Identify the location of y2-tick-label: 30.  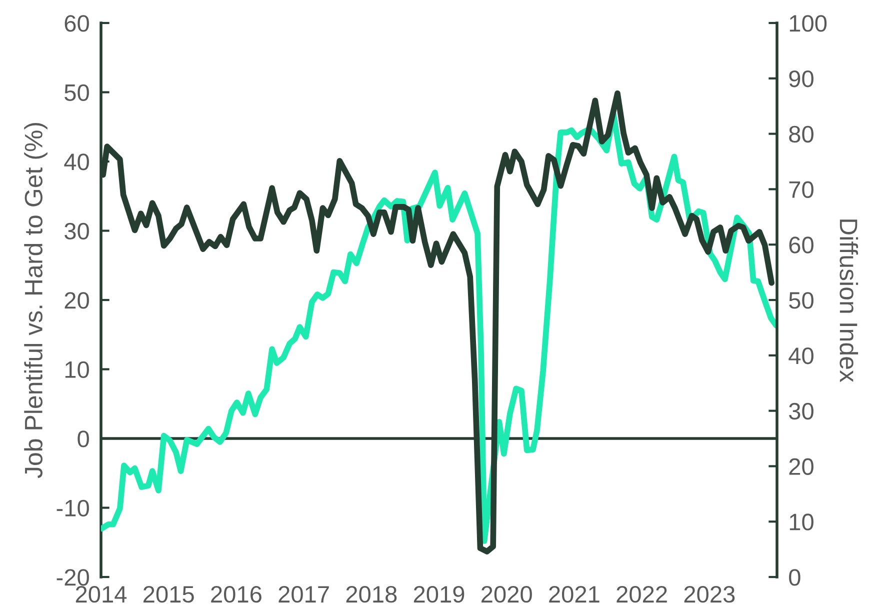
(801, 411).